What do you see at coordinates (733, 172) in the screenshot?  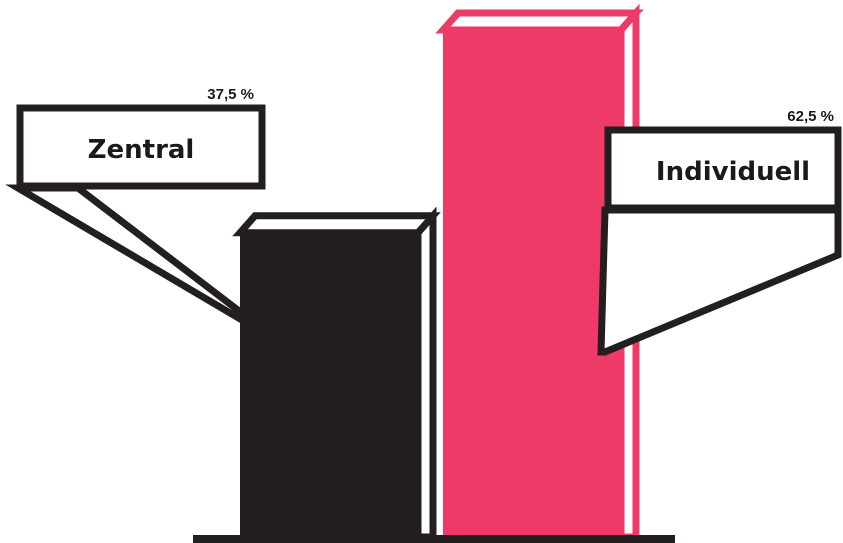 I see `category-label-individuell: Individuell` at bounding box center [733, 172].